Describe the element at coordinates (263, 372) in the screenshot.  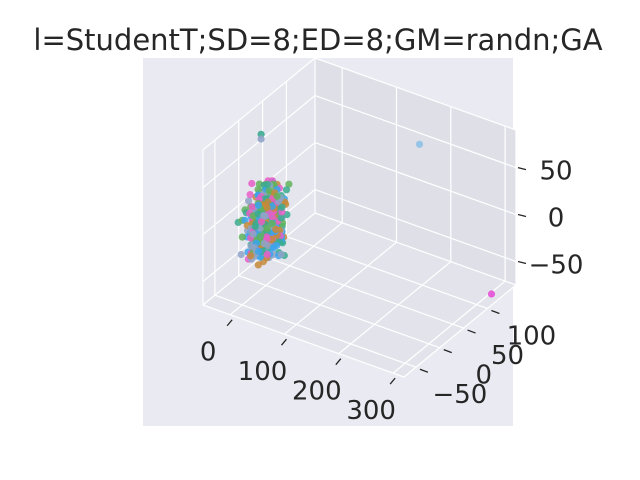
I see `x-tick-label: 100` at that location.